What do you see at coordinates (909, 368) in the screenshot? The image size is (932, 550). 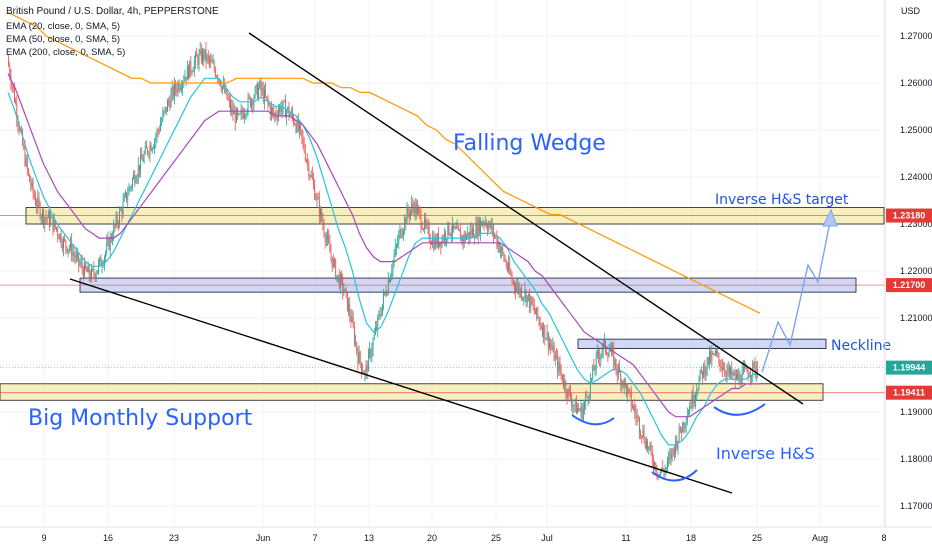 I see `price-badge-label: 1.19944` at bounding box center [909, 368].